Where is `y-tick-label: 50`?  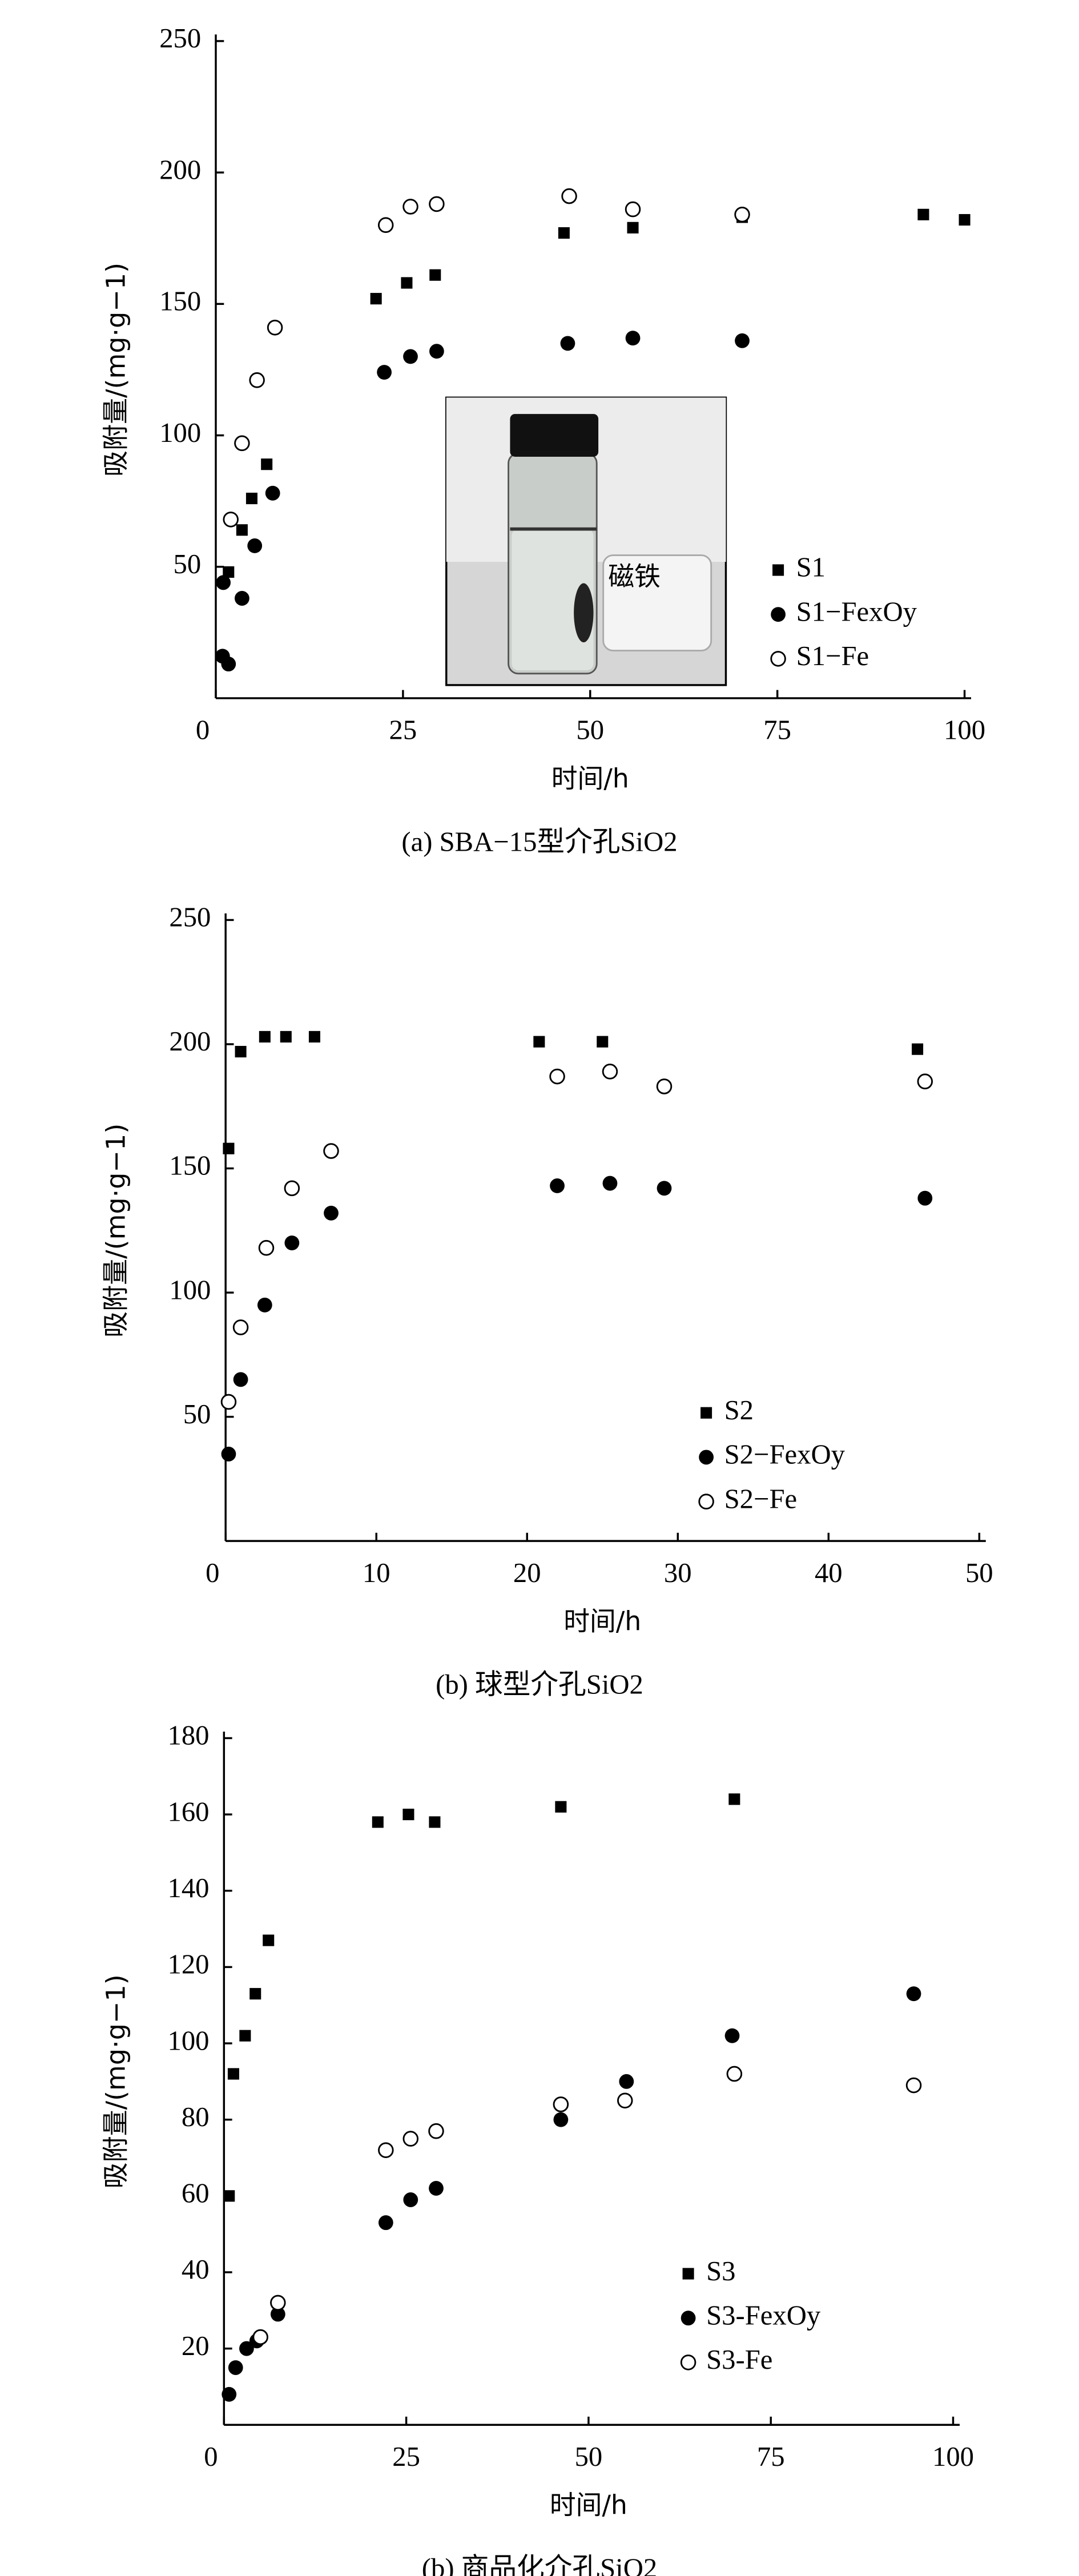 y-tick-label: 50 is located at coordinates (188, 564).